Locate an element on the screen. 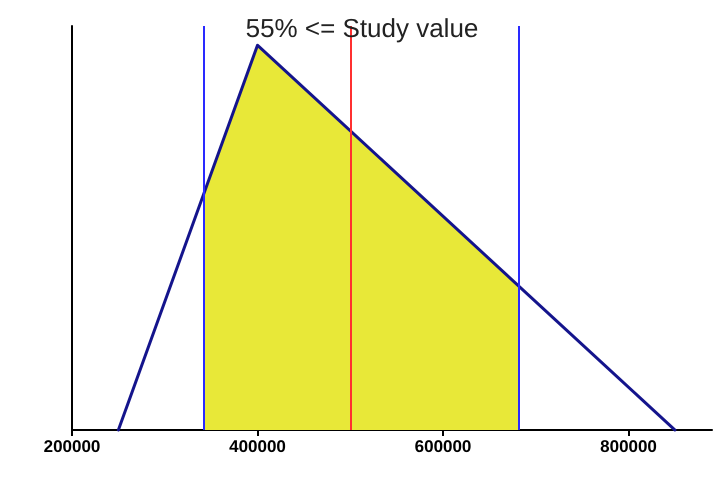 This screenshot has width=724, height=486. x-tick-label: 600000 is located at coordinates (443, 446).